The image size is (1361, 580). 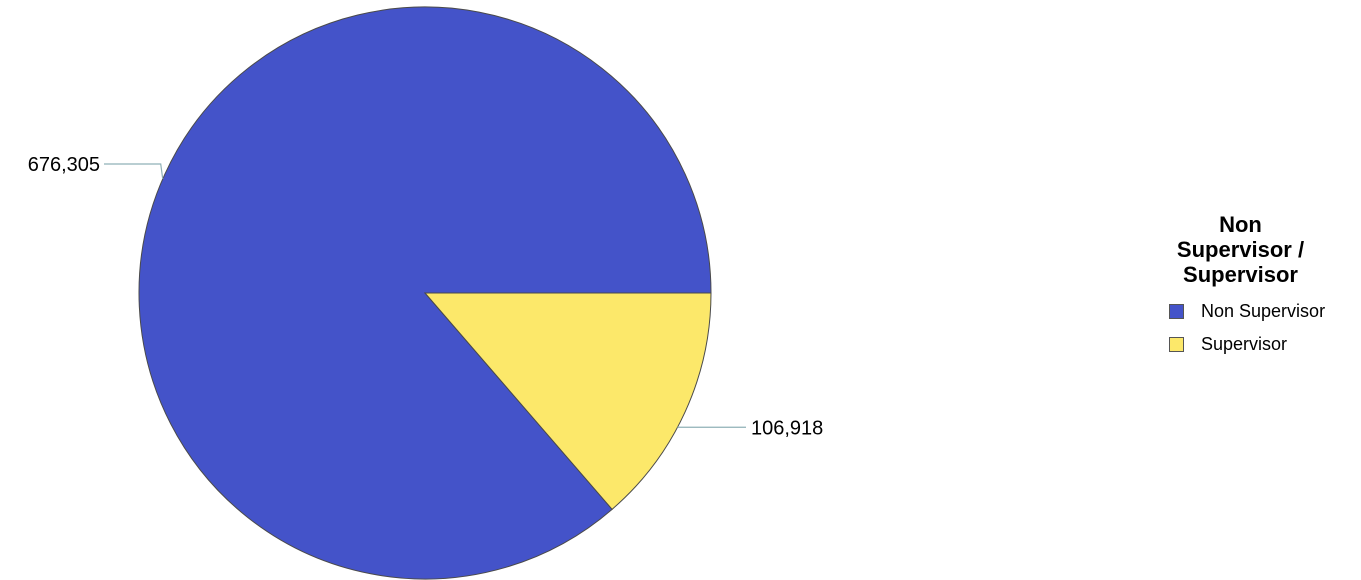 What do you see at coordinates (134, 171) in the screenshot?
I see `leader-line-non-supervisor` at bounding box center [134, 171].